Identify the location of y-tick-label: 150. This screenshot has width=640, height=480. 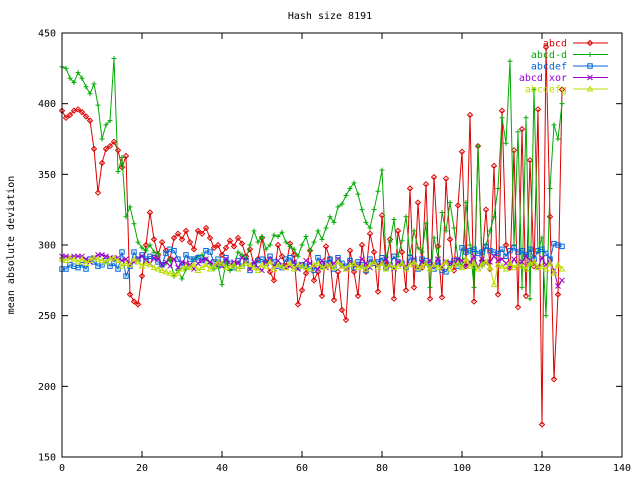
(47, 458).